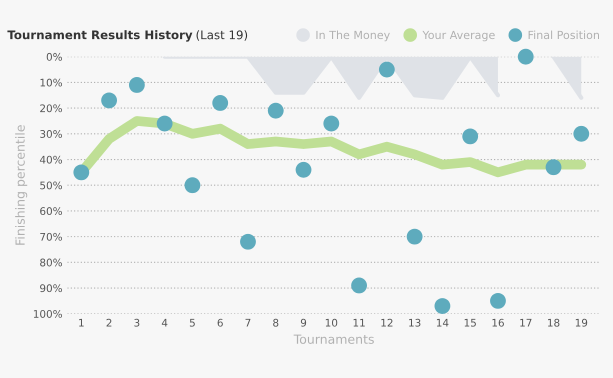  I want to click on x-tick-label: 8, so click(275, 322).